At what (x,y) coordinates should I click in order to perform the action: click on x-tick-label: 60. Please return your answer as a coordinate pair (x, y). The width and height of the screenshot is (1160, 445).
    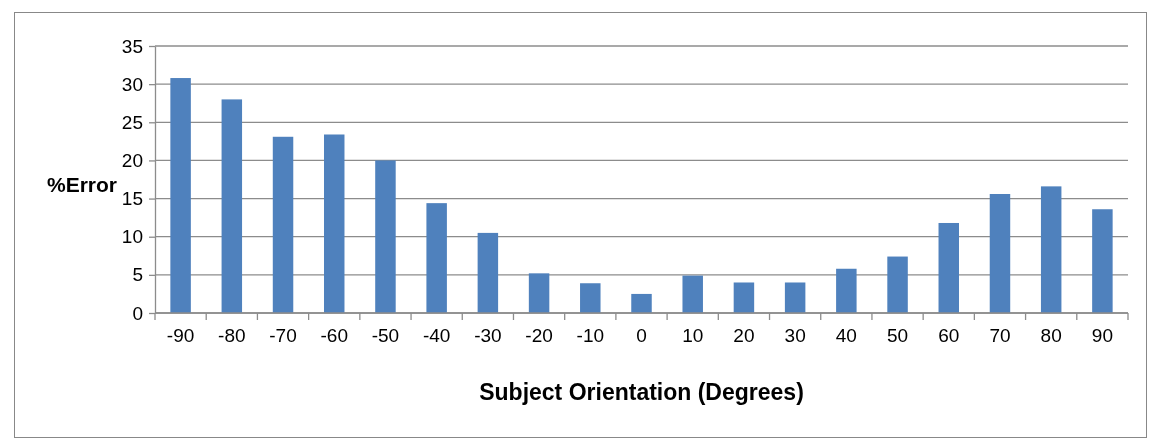
    Looking at the image, I should click on (949, 336).